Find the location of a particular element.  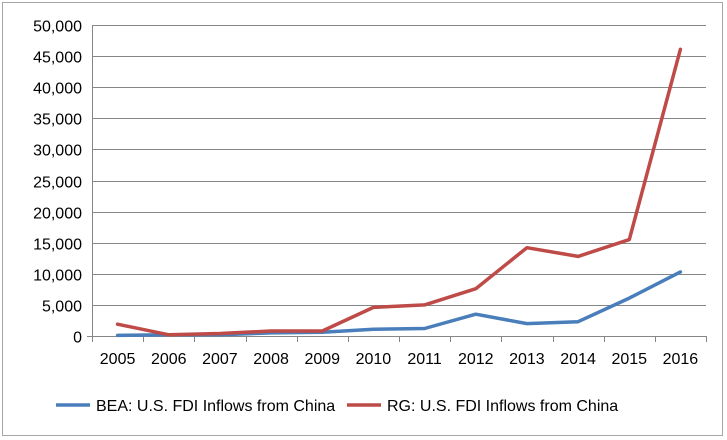

y-tick-label: 50,000 is located at coordinates (57, 27).